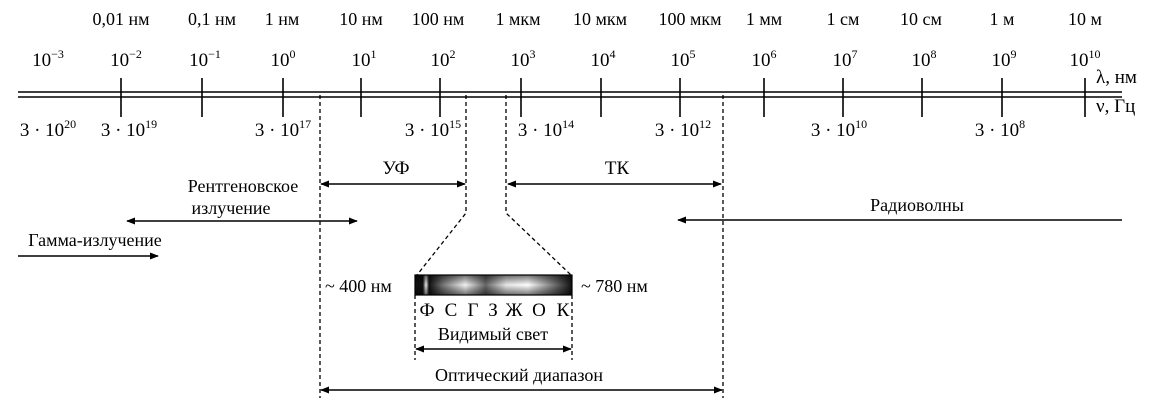  Describe the element at coordinates (570, 94) in the screenshot. I see `scale-axis` at that location.